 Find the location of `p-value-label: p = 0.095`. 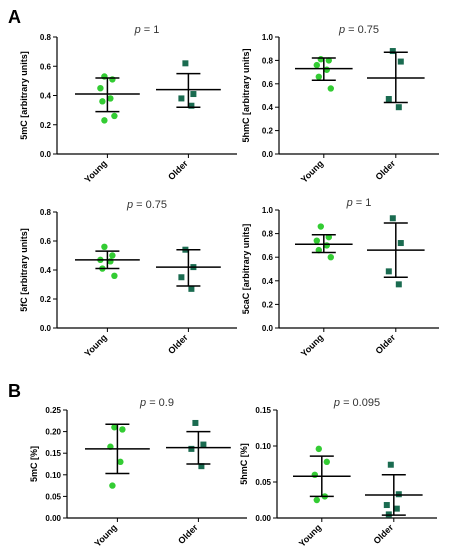

p-value-label: p = 0.095 is located at coordinates (356, 403).